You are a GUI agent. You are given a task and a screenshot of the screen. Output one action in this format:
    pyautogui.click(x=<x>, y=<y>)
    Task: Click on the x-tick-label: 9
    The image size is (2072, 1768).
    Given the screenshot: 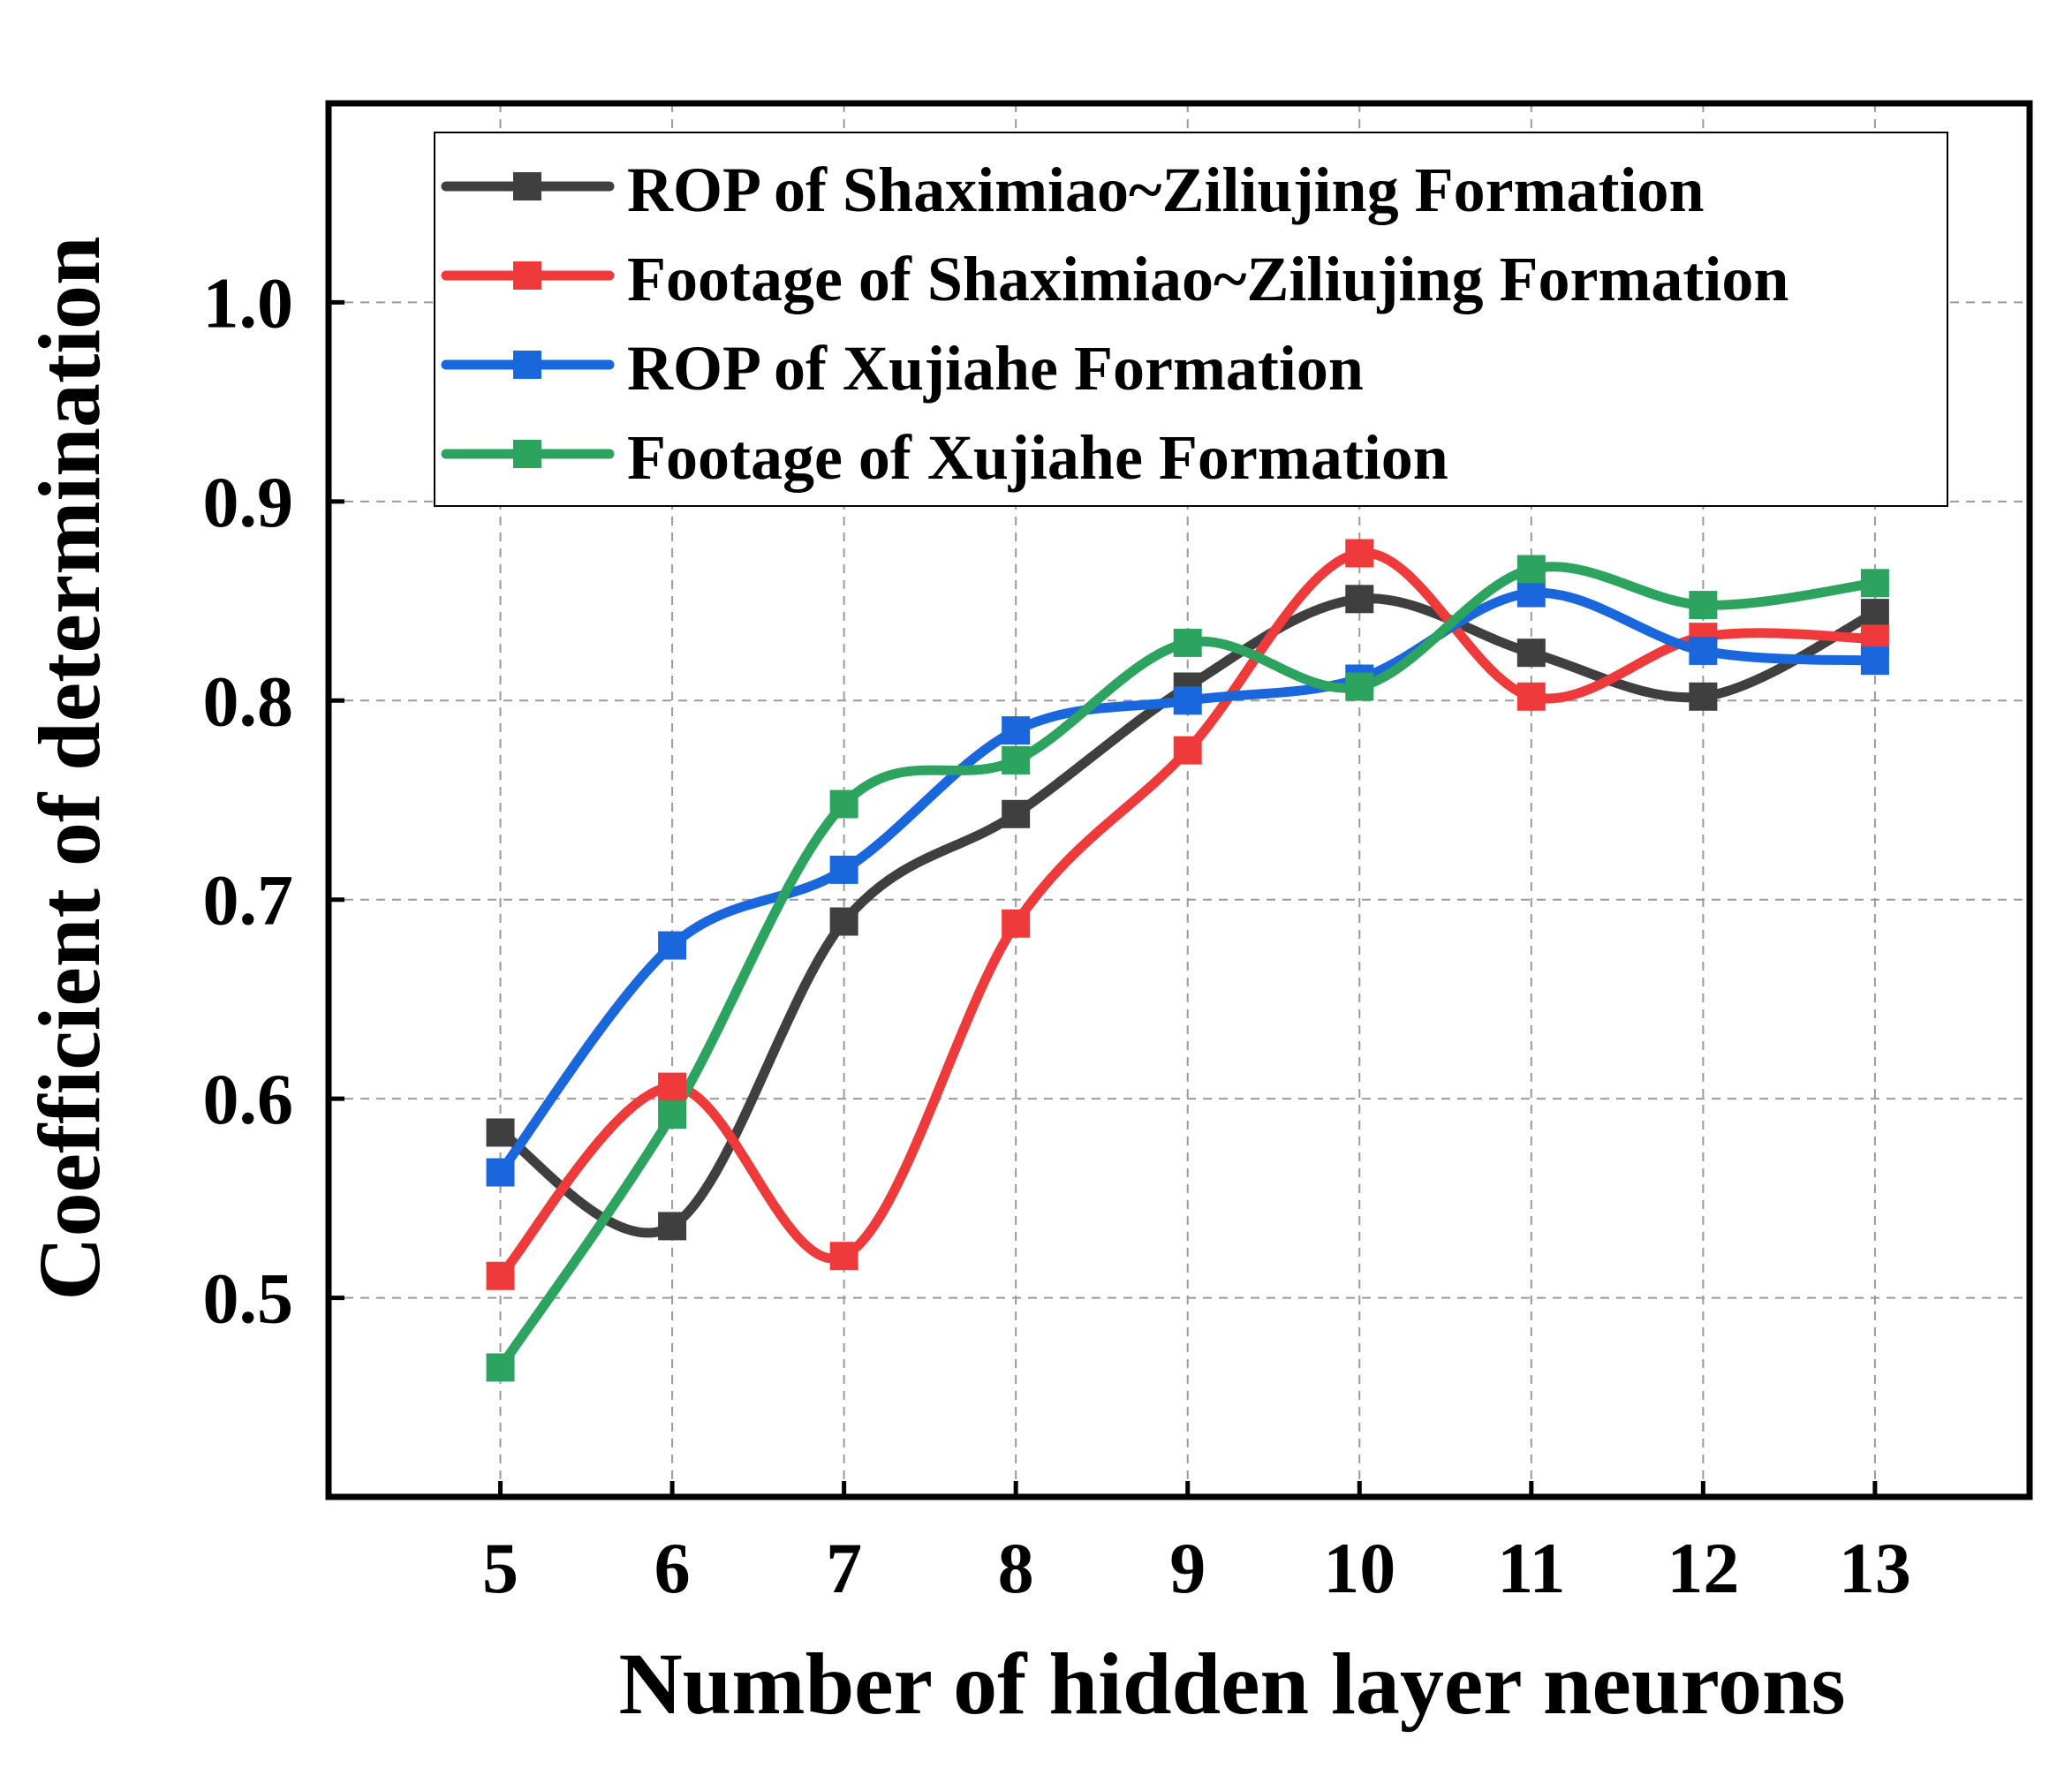 What is the action you would take?
    pyautogui.click(x=1187, y=1568)
    